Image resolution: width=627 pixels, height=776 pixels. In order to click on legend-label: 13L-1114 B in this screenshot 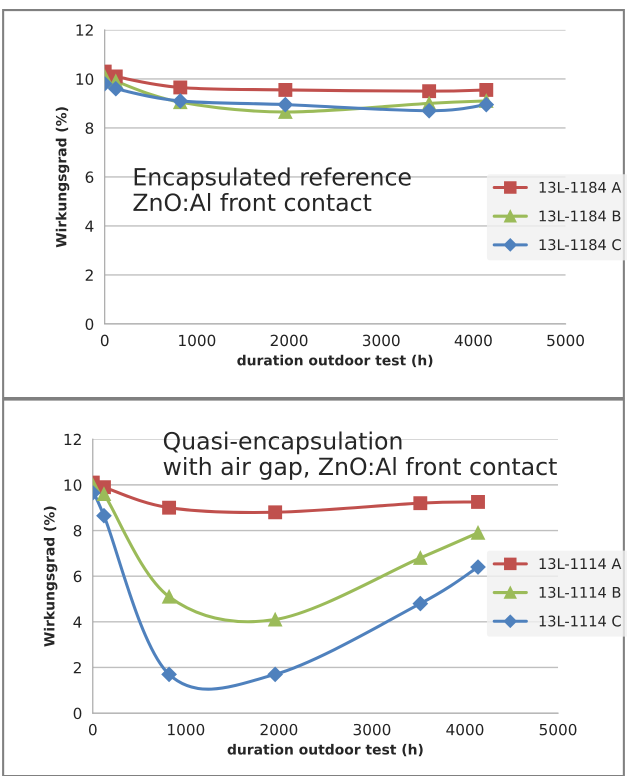, I will do `click(580, 592)`.